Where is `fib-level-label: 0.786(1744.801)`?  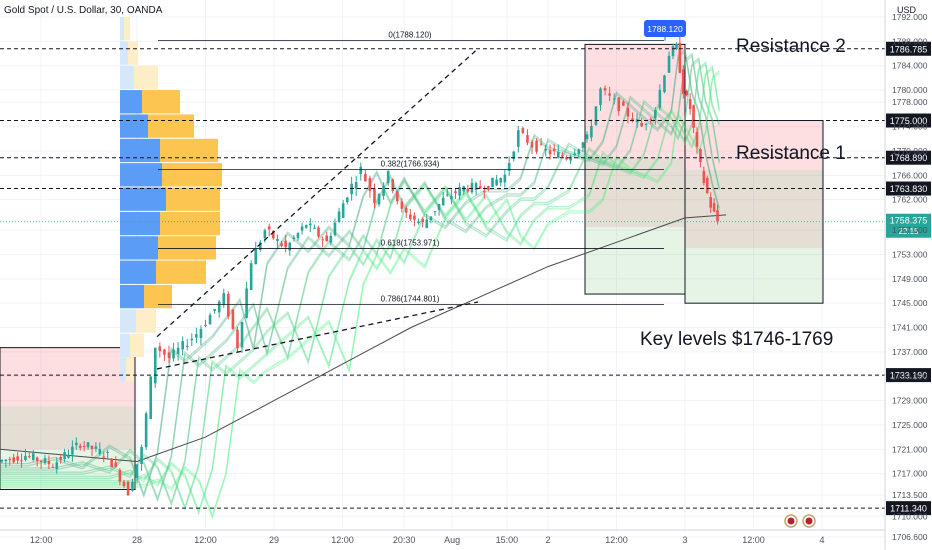
fib-level-label: 0.786(1744.801) is located at coordinates (410, 298).